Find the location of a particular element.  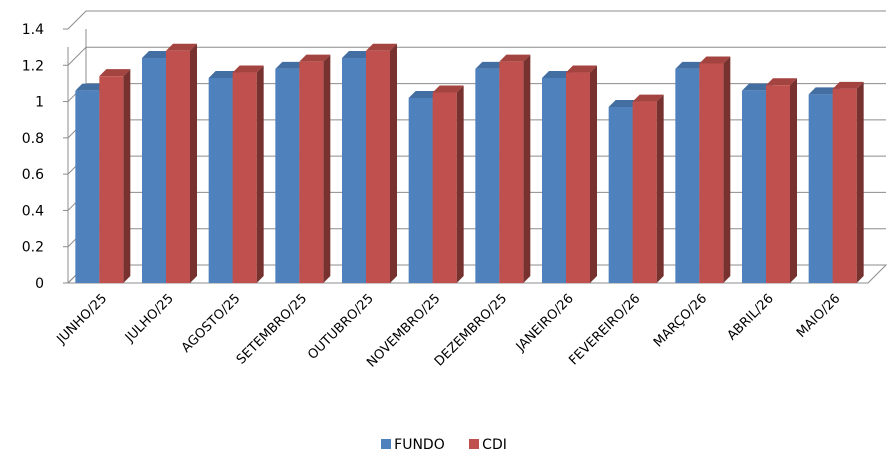

x-tick-label: JUNHO/25 is located at coordinates (82, 319).